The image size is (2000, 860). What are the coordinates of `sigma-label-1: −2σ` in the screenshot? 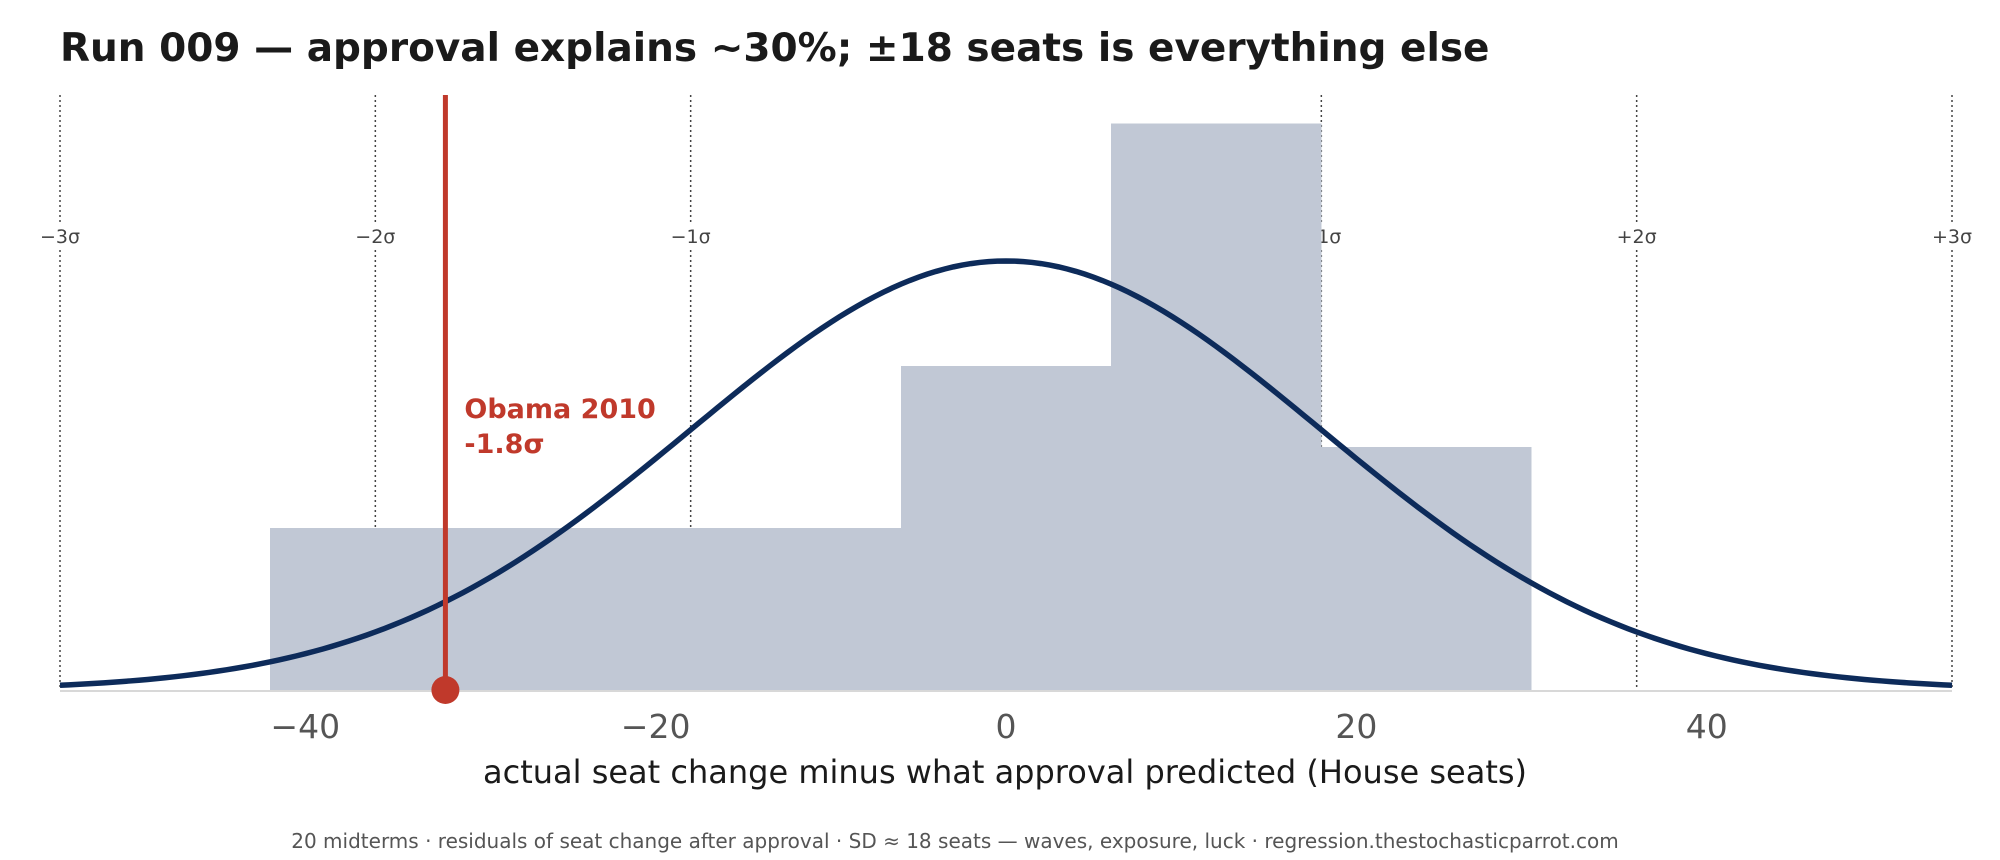 It's located at (375, 237).